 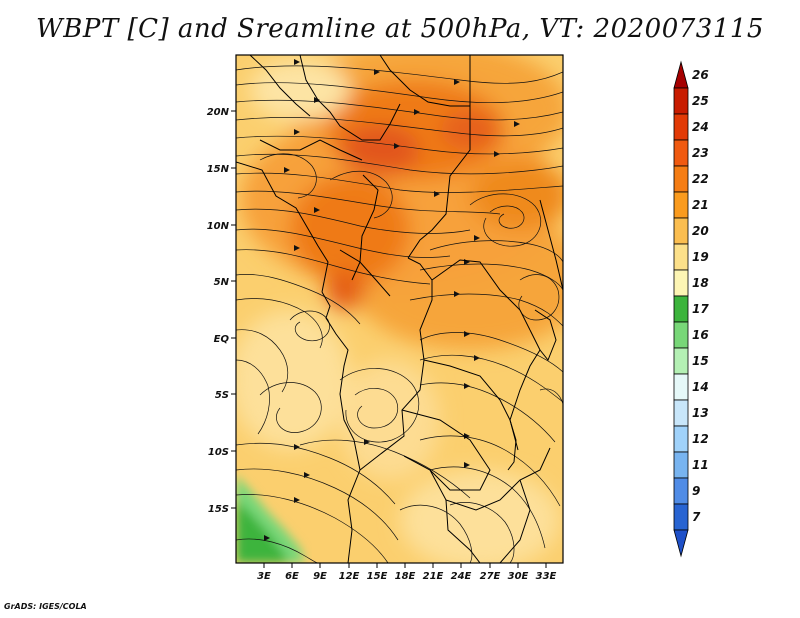 What do you see at coordinates (700, 101) in the screenshot?
I see `colorbar-label: 25` at bounding box center [700, 101].